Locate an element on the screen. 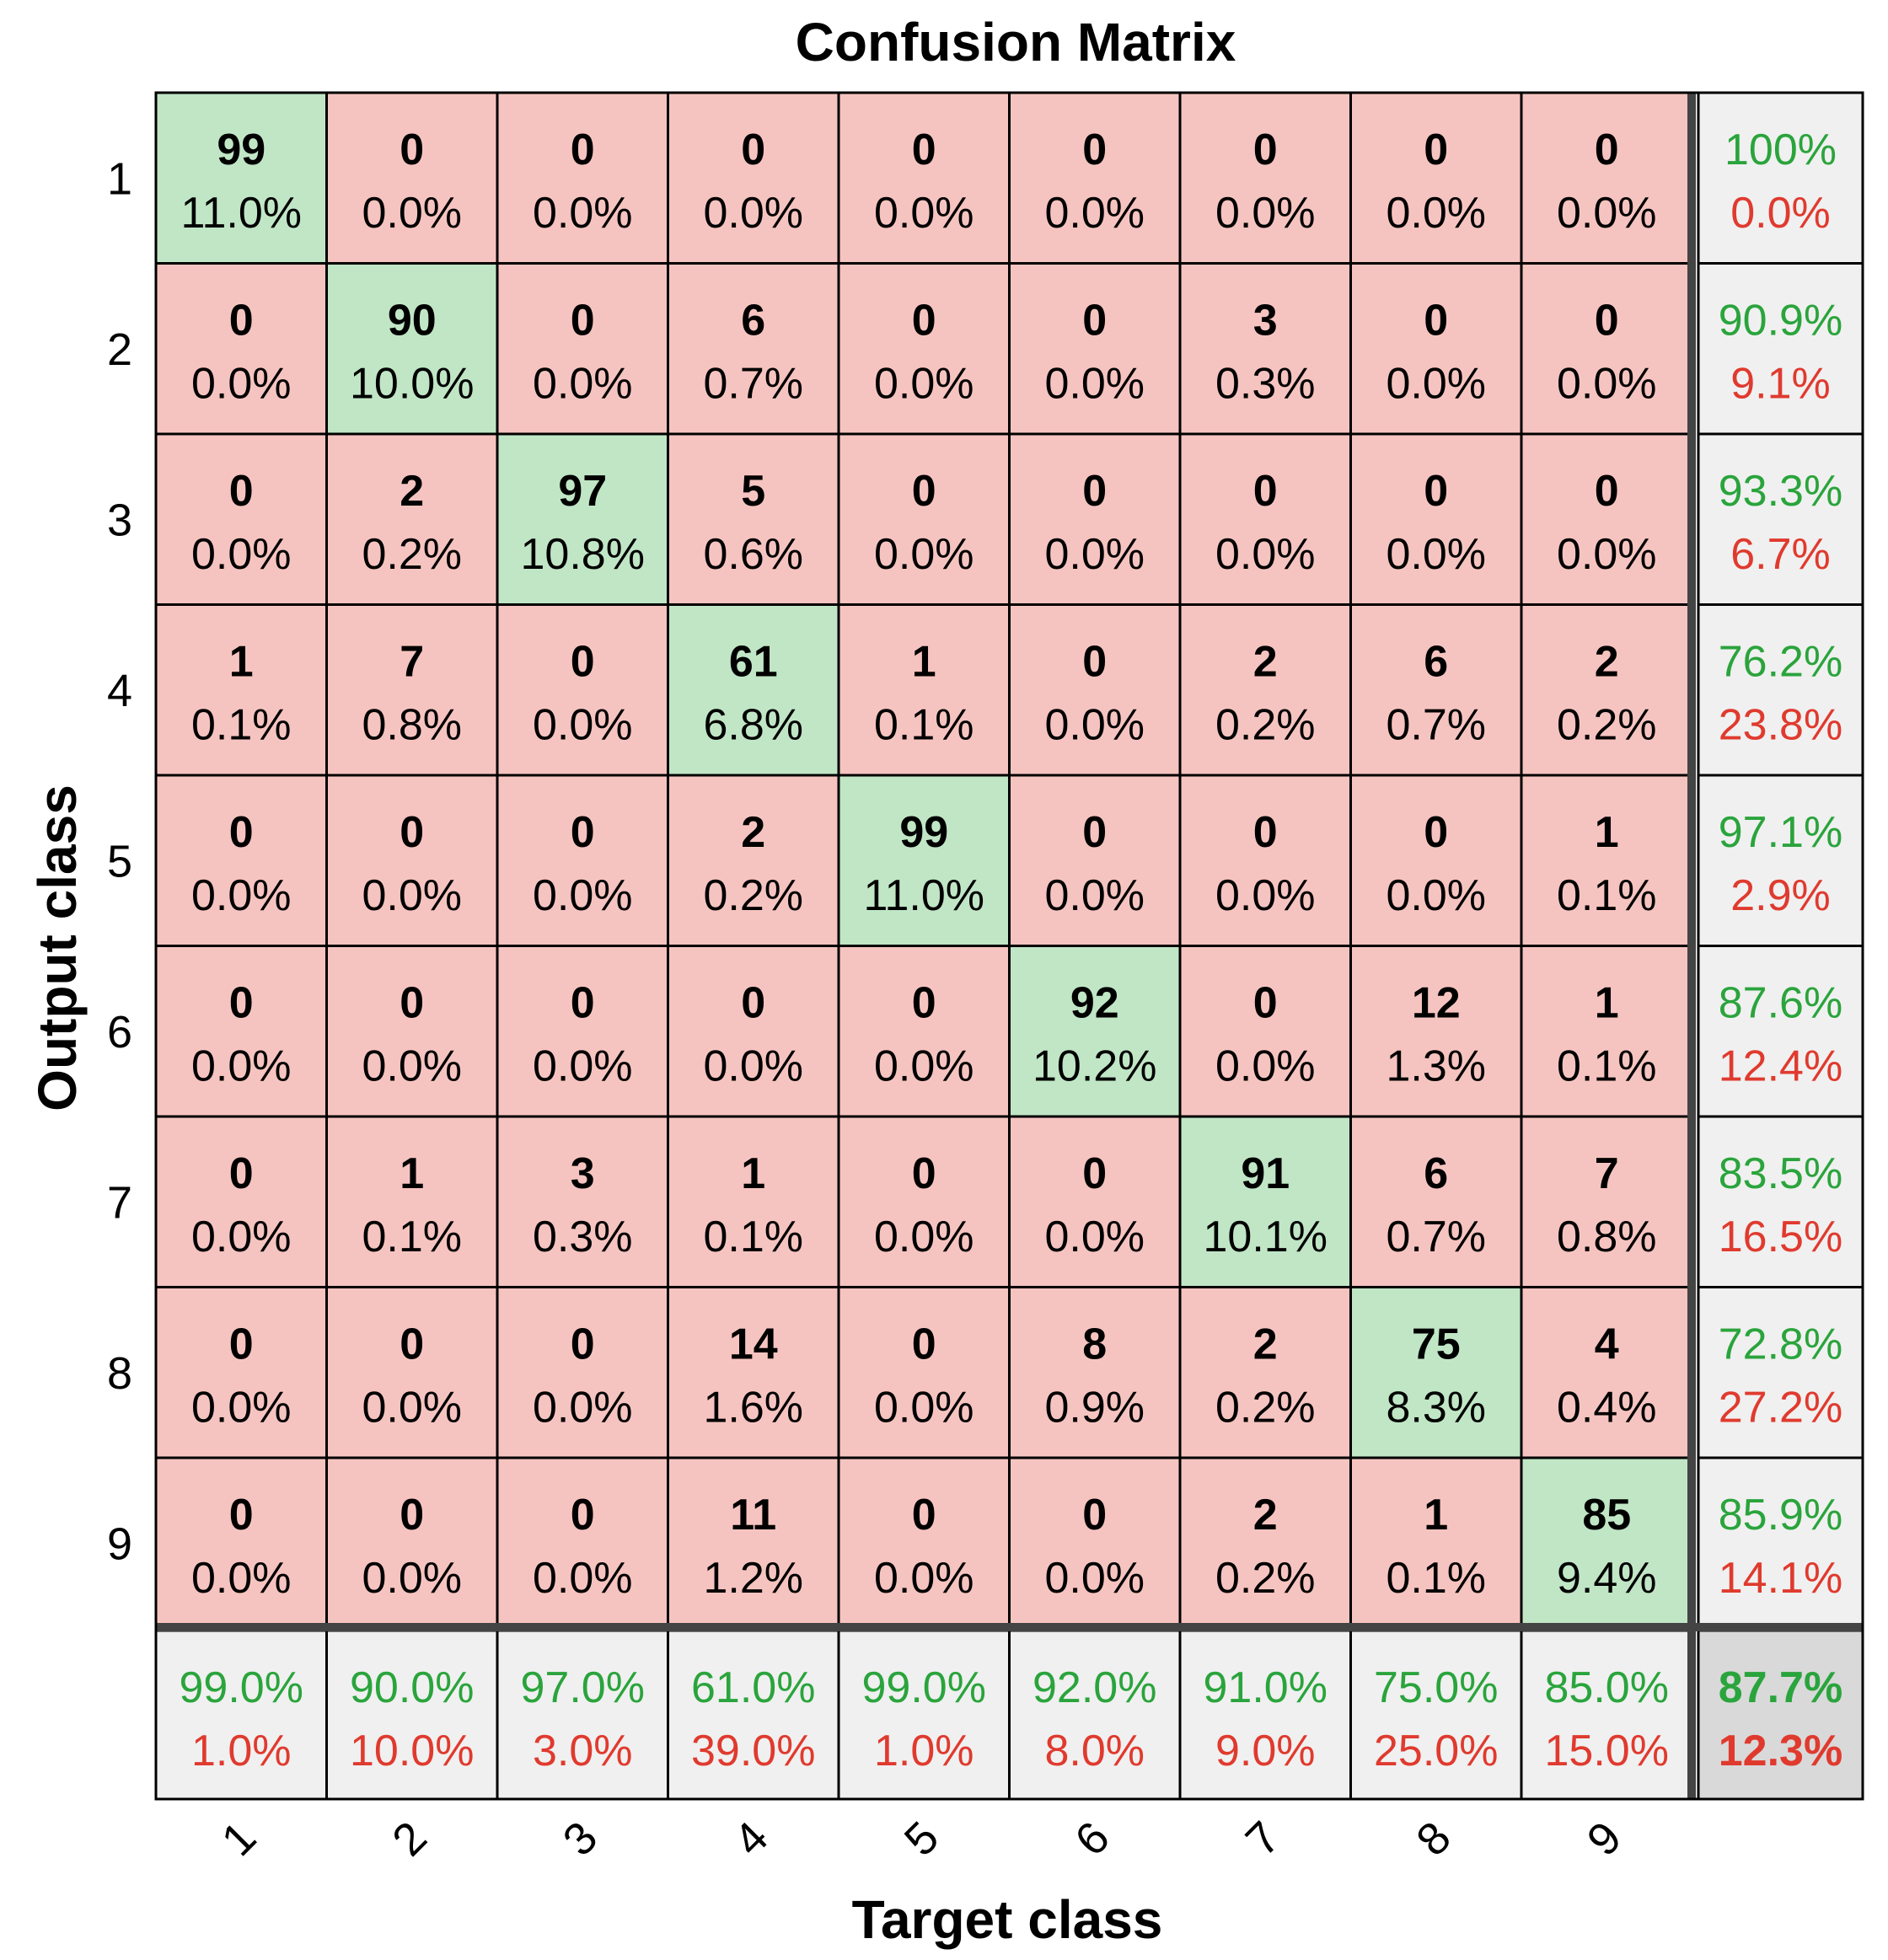 The height and width of the screenshot is (1960, 1888). col-error-rate: 3.0% is located at coordinates (583, 1751).